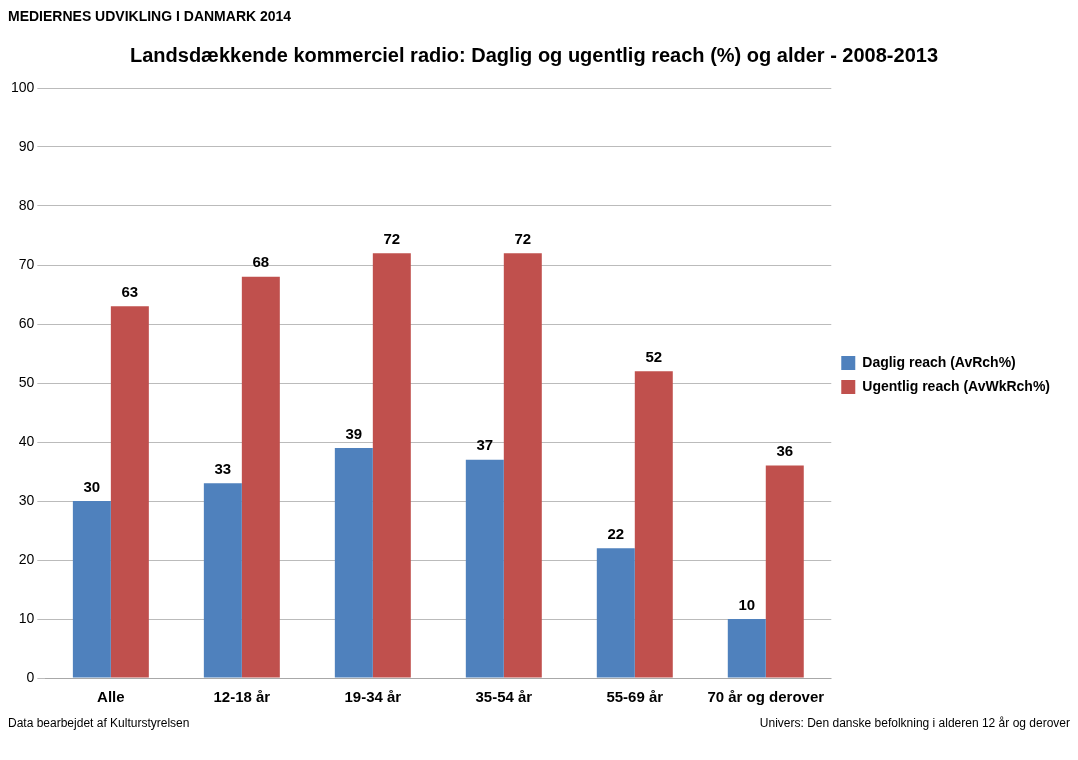 The width and height of the screenshot is (1078, 760). What do you see at coordinates (766, 697) in the screenshot?
I see `x-tick-label: 70 år og derover` at bounding box center [766, 697].